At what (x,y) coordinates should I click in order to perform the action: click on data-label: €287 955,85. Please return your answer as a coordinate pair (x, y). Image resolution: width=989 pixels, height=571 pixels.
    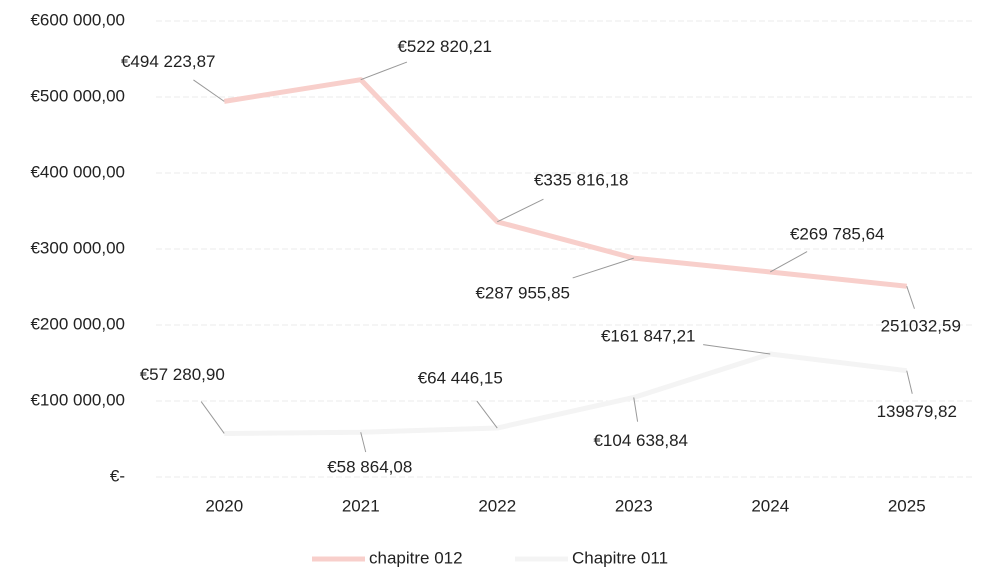
    Looking at the image, I should click on (522, 293).